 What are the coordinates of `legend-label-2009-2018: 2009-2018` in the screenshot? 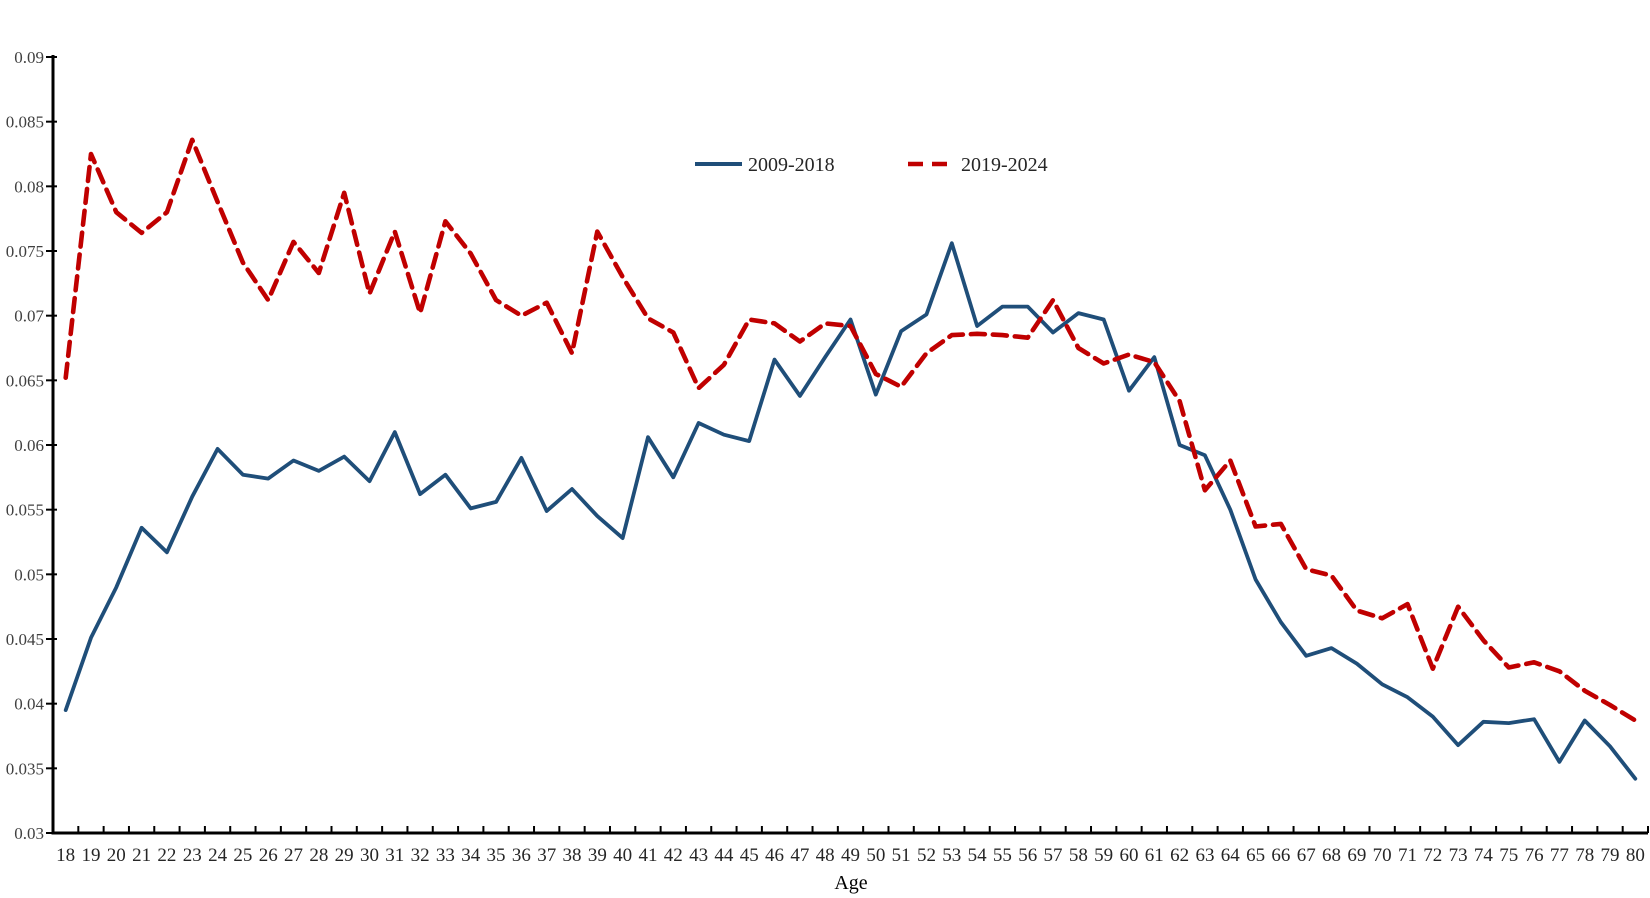 It's located at (791, 165).